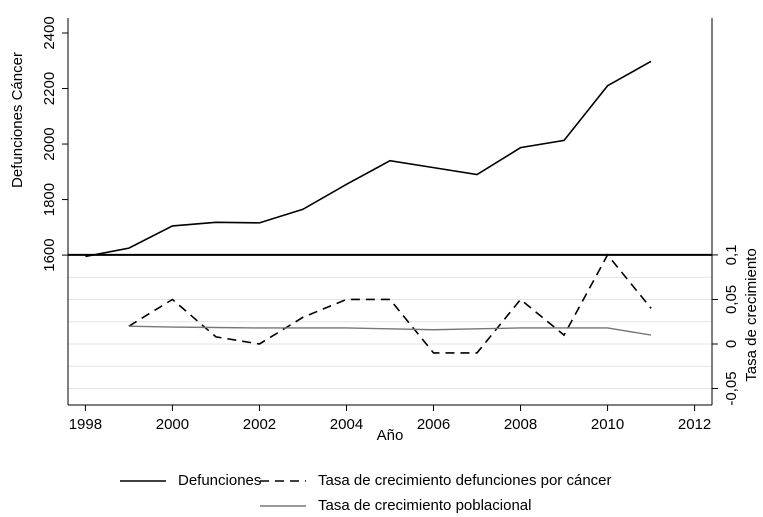 The height and width of the screenshot is (517, 763). I want to click on x-axis-label: Año, so click(390, 435).